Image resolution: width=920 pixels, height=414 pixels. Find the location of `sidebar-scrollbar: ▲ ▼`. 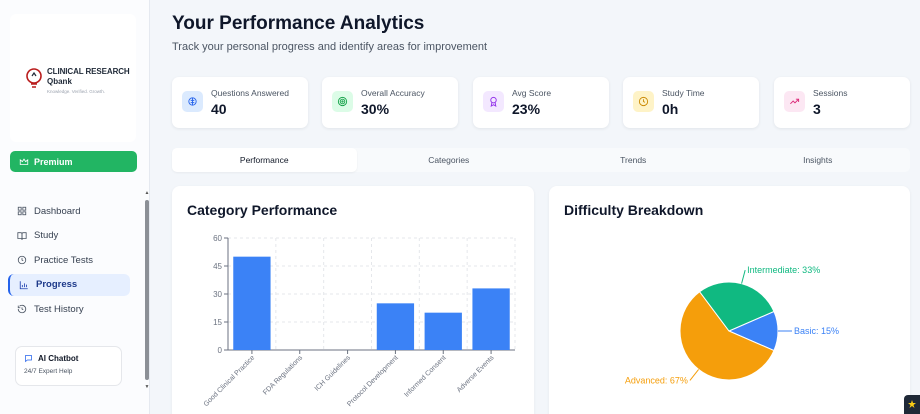

sidebar-scrollbar: ▲ ▼ is located at coordinates (147, 290).